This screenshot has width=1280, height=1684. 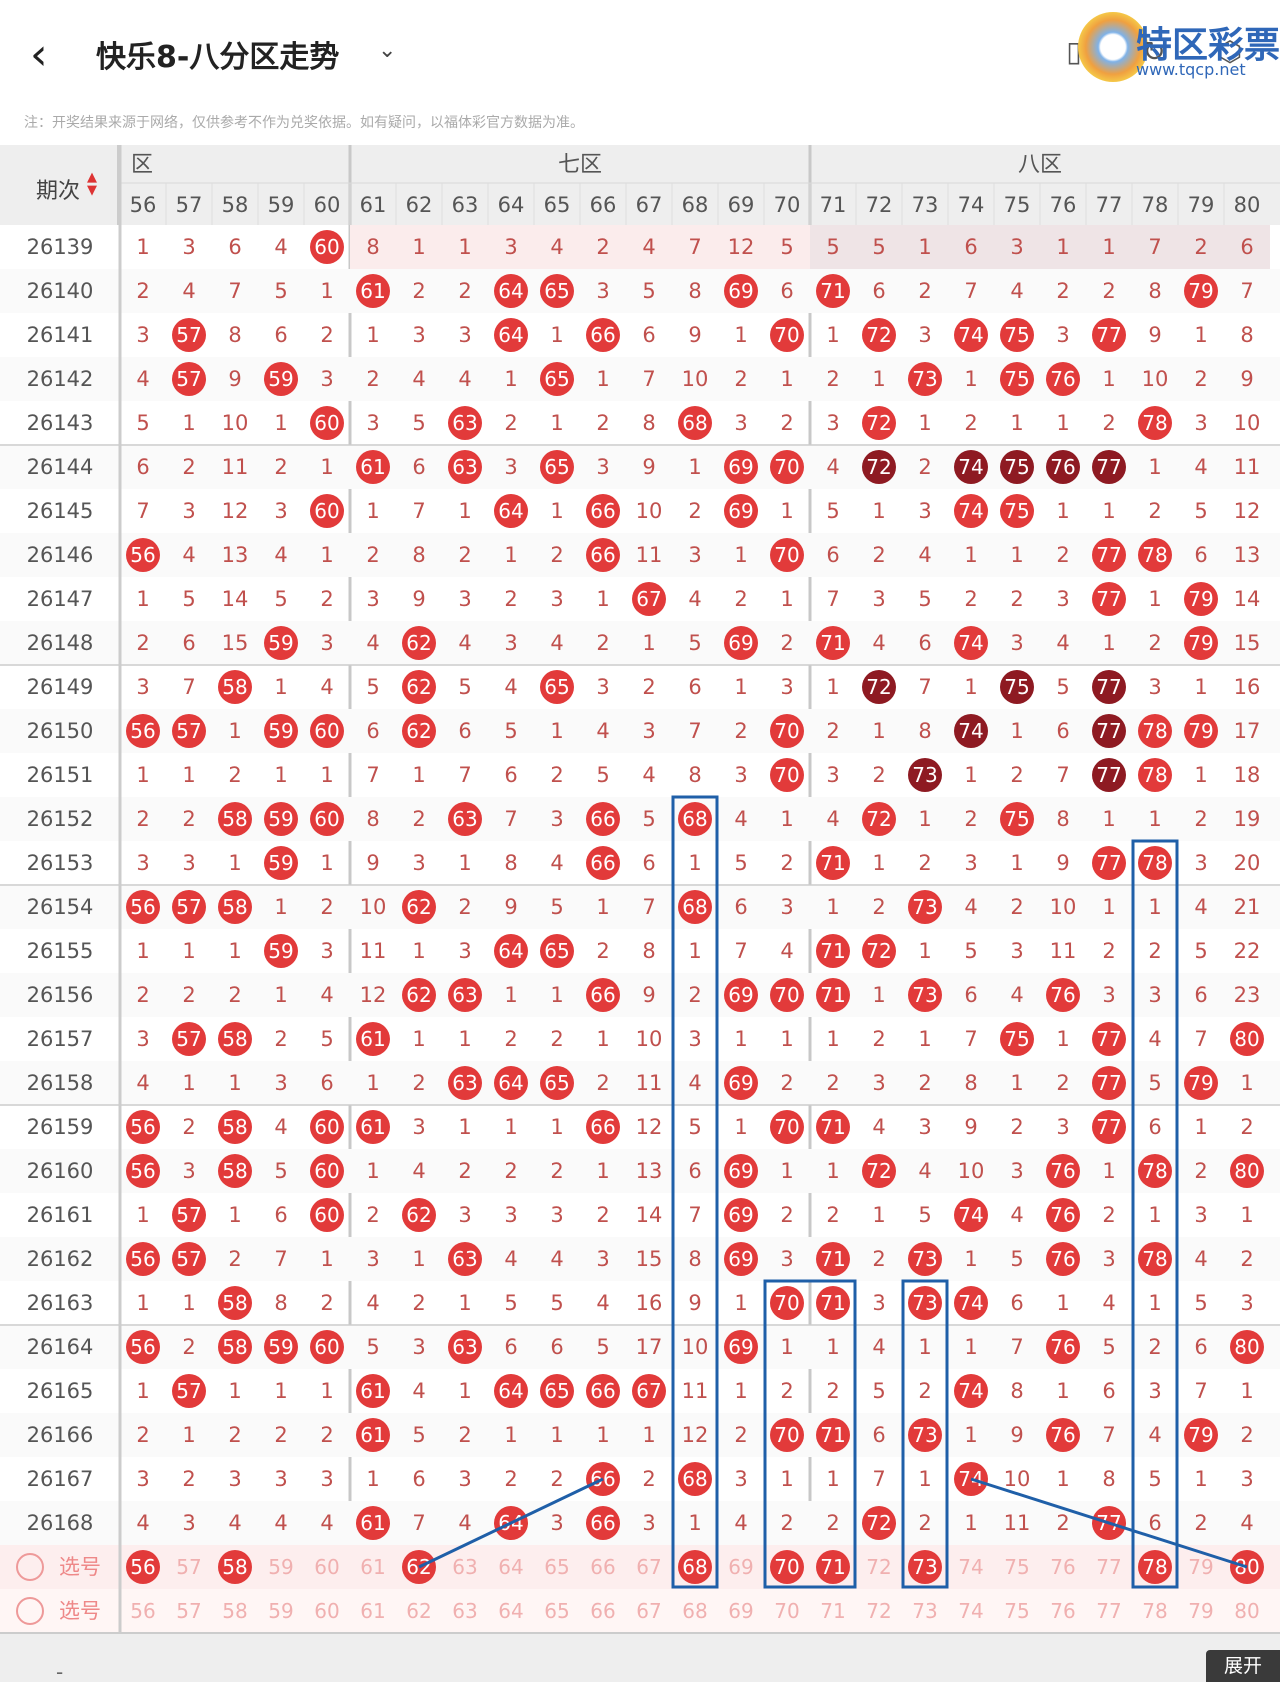 I want to click on sort-arrows-icon: ▲ ▼, so click(x=92, y=184).